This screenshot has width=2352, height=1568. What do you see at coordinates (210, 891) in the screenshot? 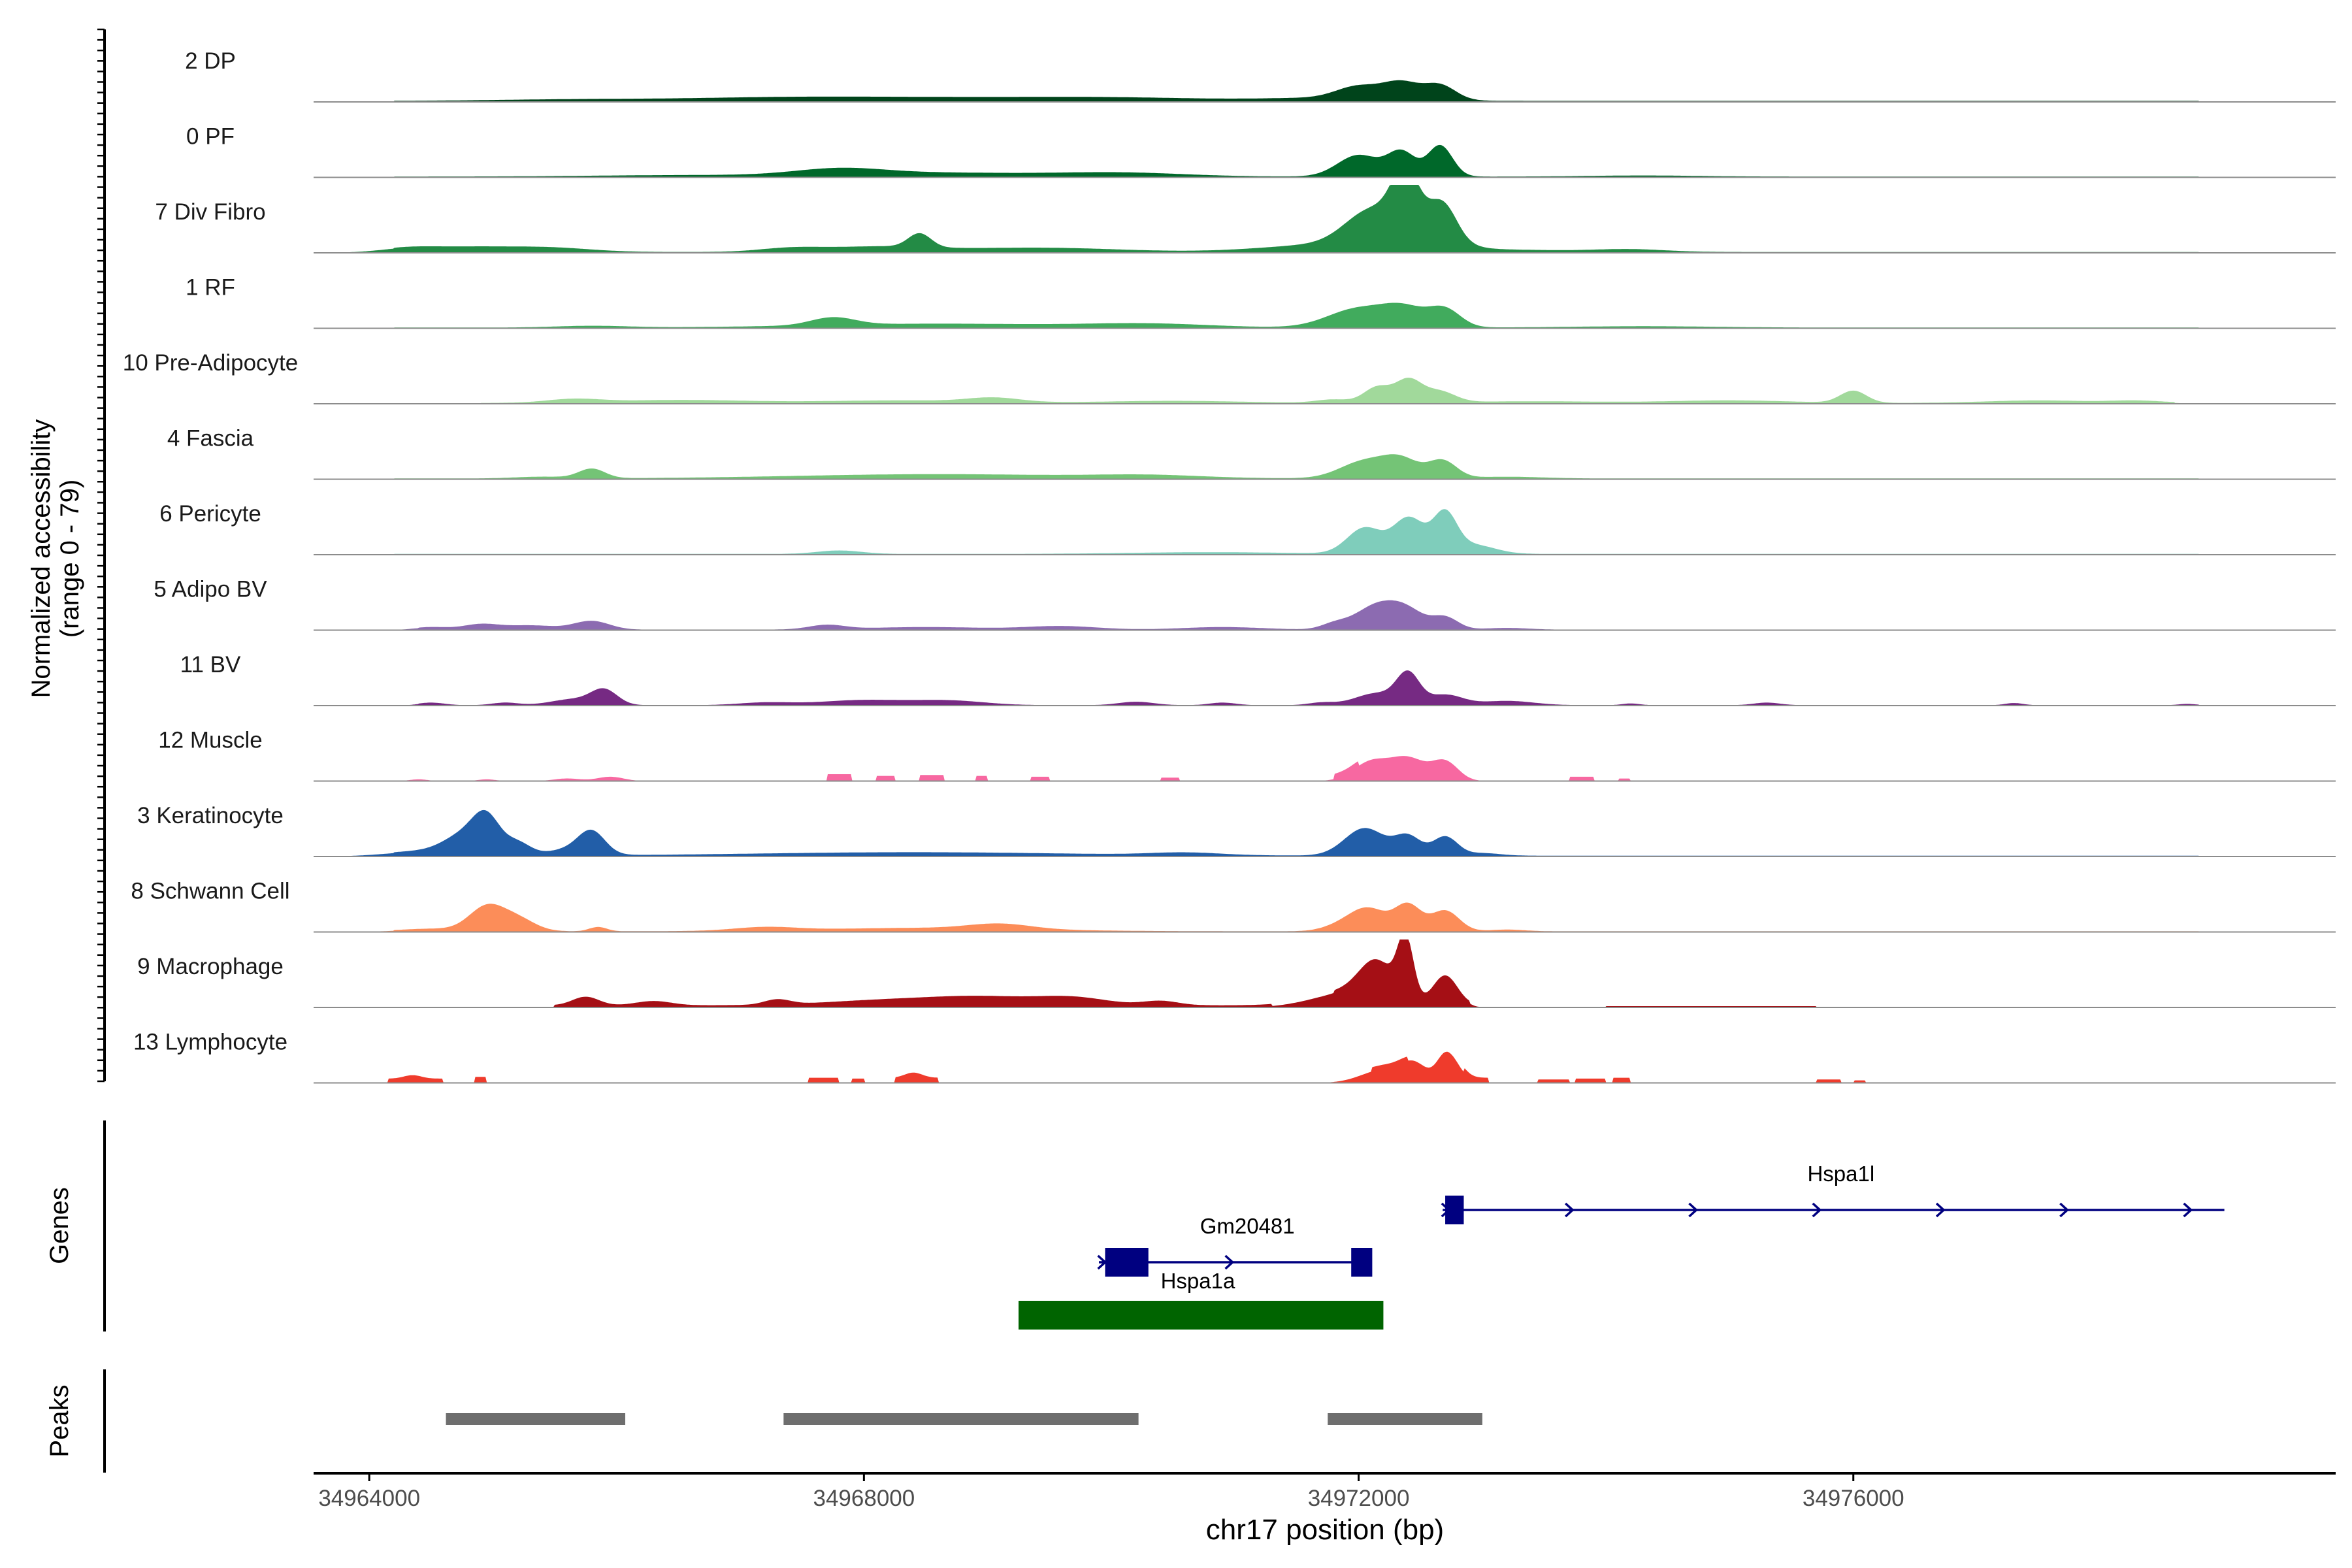
I see `track-label-8-schwann-cell: 8 Schwann Cell` at bounding box center [210, 891].